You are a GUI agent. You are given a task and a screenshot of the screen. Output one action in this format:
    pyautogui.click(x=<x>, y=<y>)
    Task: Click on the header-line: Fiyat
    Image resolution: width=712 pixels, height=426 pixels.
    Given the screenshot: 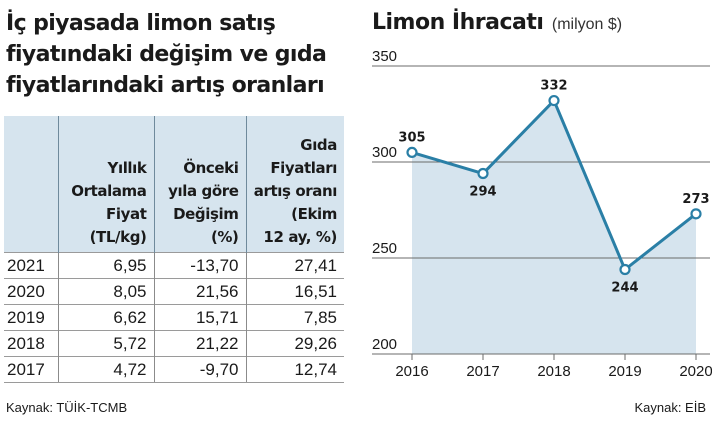 What is the action you would take?
    pyautogui.click(x=126, y=213)
    